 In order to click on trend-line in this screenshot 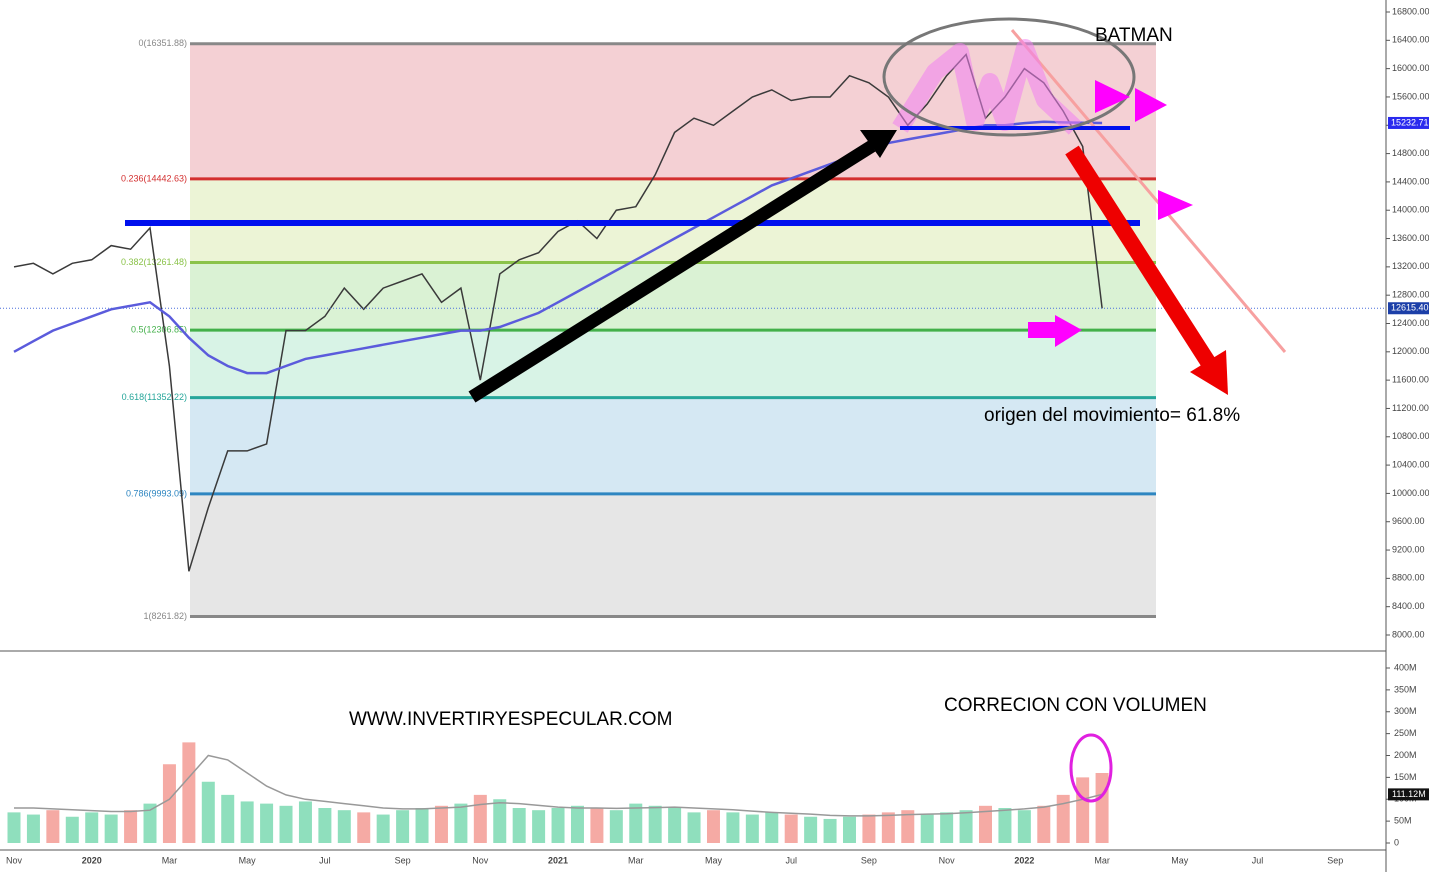, I will do `click(1148, 191)`.